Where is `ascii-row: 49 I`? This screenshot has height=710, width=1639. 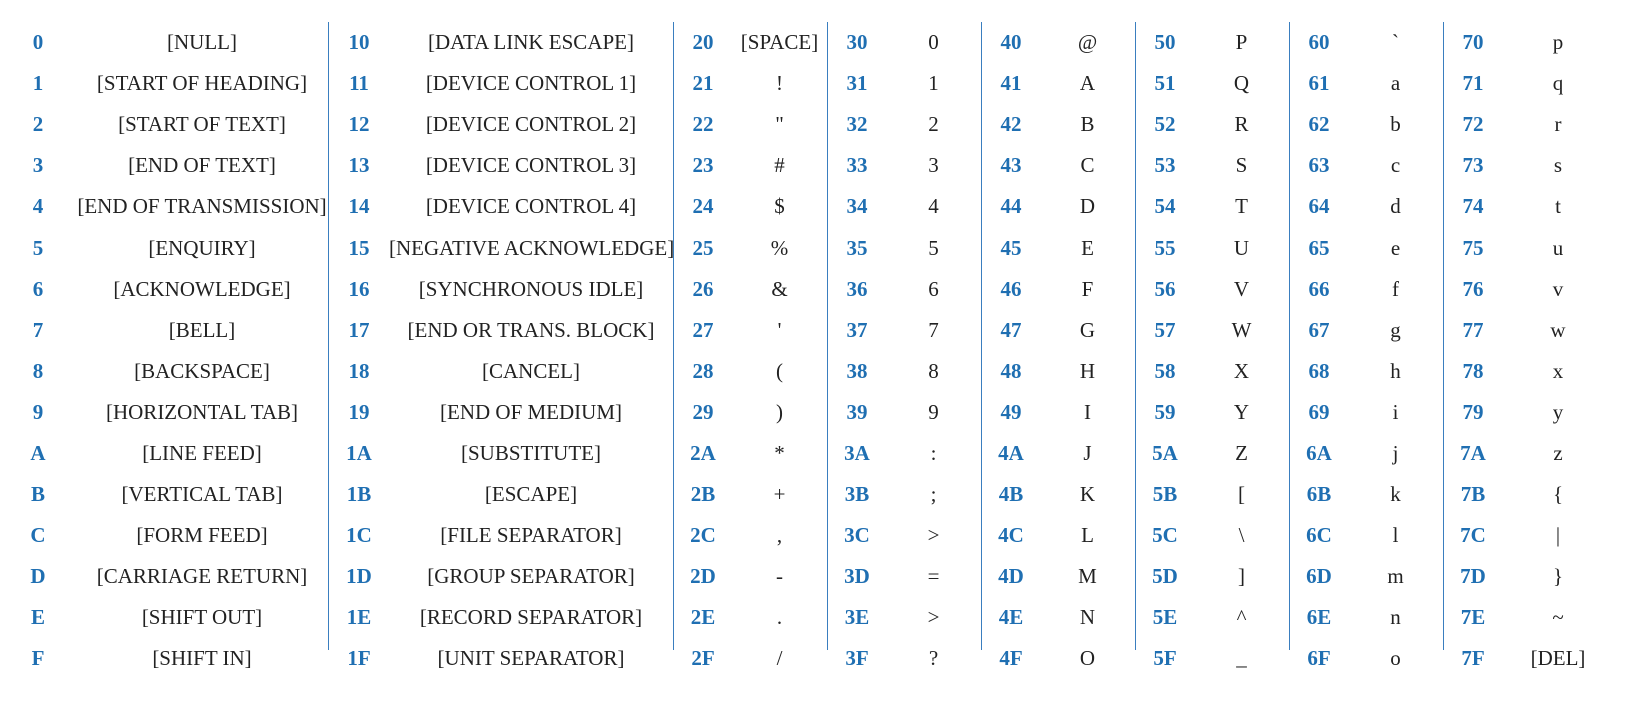
ascii-row: 49 I is located at coordinates (1058, 412).